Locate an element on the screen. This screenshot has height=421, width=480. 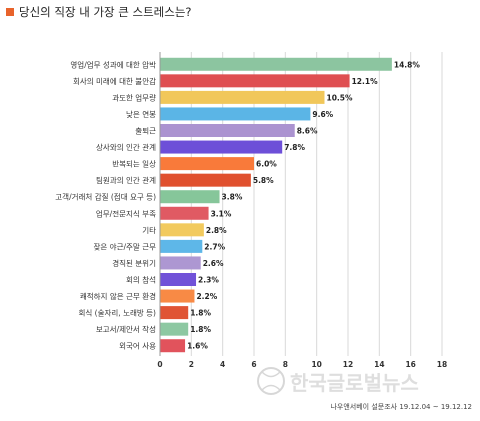
data-label: 8.6% is located at coordinates (307, 131).